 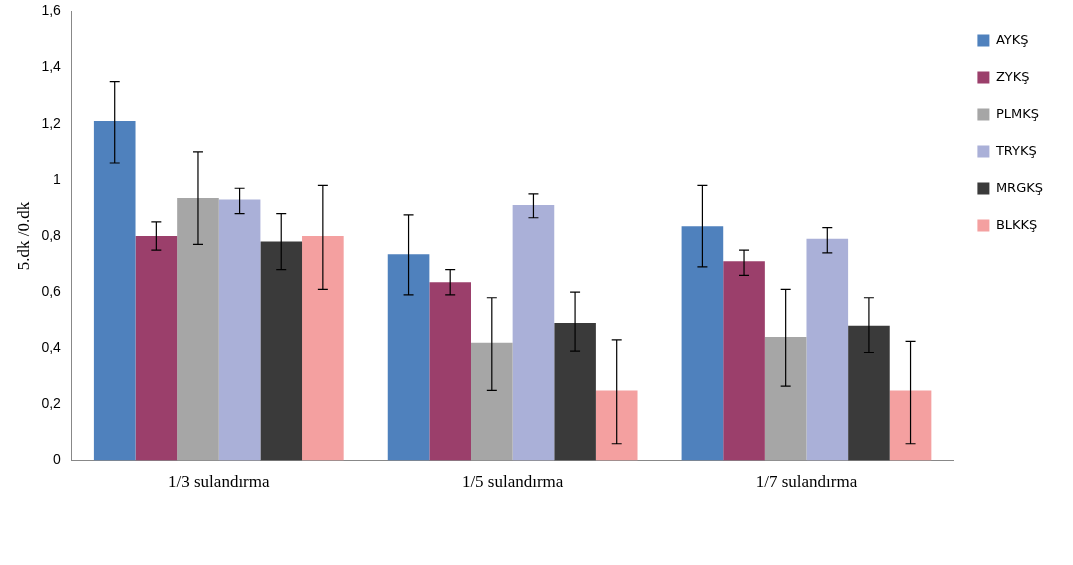 I want to click on legend-label: MRGKŞ, so click(x=1019, y=187).